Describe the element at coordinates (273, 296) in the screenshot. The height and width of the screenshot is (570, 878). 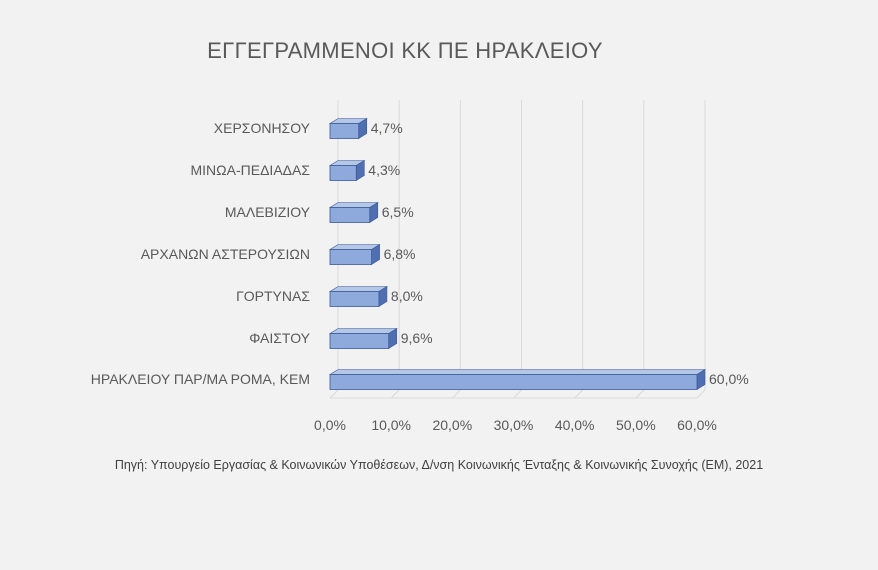
I see `category-label: ΓΟΡΤΥΝΑΣ` at that location.